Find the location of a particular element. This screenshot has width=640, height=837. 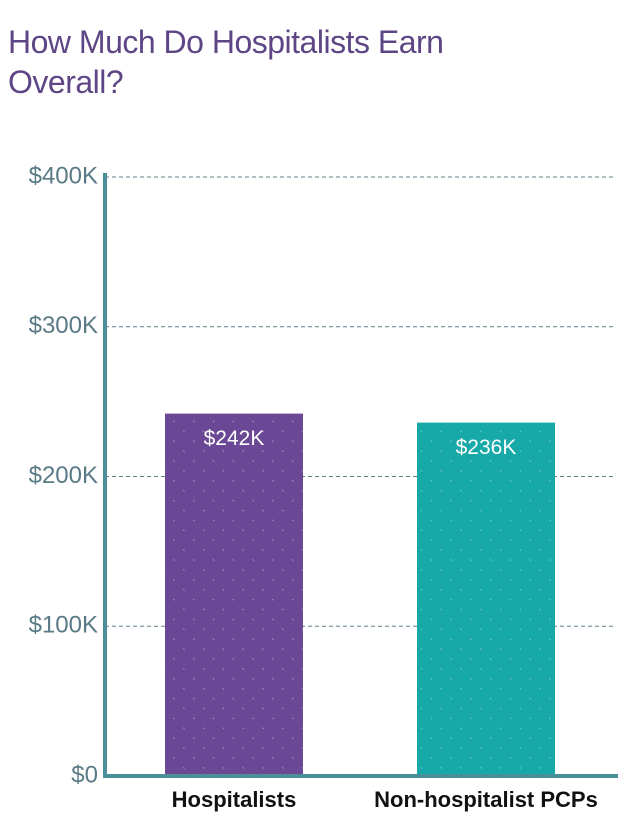

y-tick-label: $100K is located at coordinates (63, 625).